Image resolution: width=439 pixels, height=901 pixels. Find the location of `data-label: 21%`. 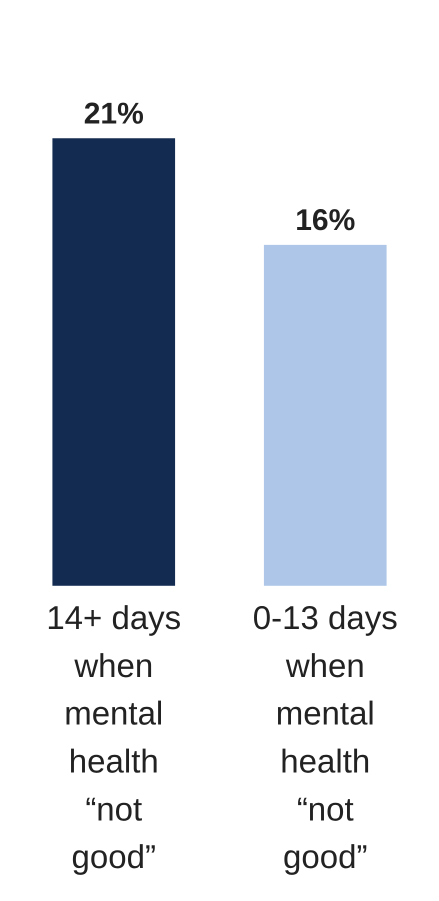

data-label: 21% is located at coordinates (114, 114).